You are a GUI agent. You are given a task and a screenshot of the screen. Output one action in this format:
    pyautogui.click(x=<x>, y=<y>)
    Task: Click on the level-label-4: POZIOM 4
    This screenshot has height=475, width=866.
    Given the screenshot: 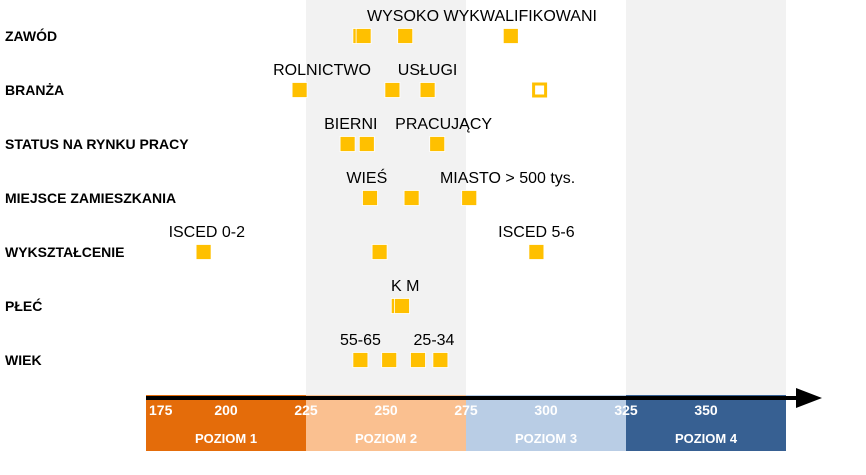 What is the action you would take?
    pyautogui.click(x=706, y=438)
    